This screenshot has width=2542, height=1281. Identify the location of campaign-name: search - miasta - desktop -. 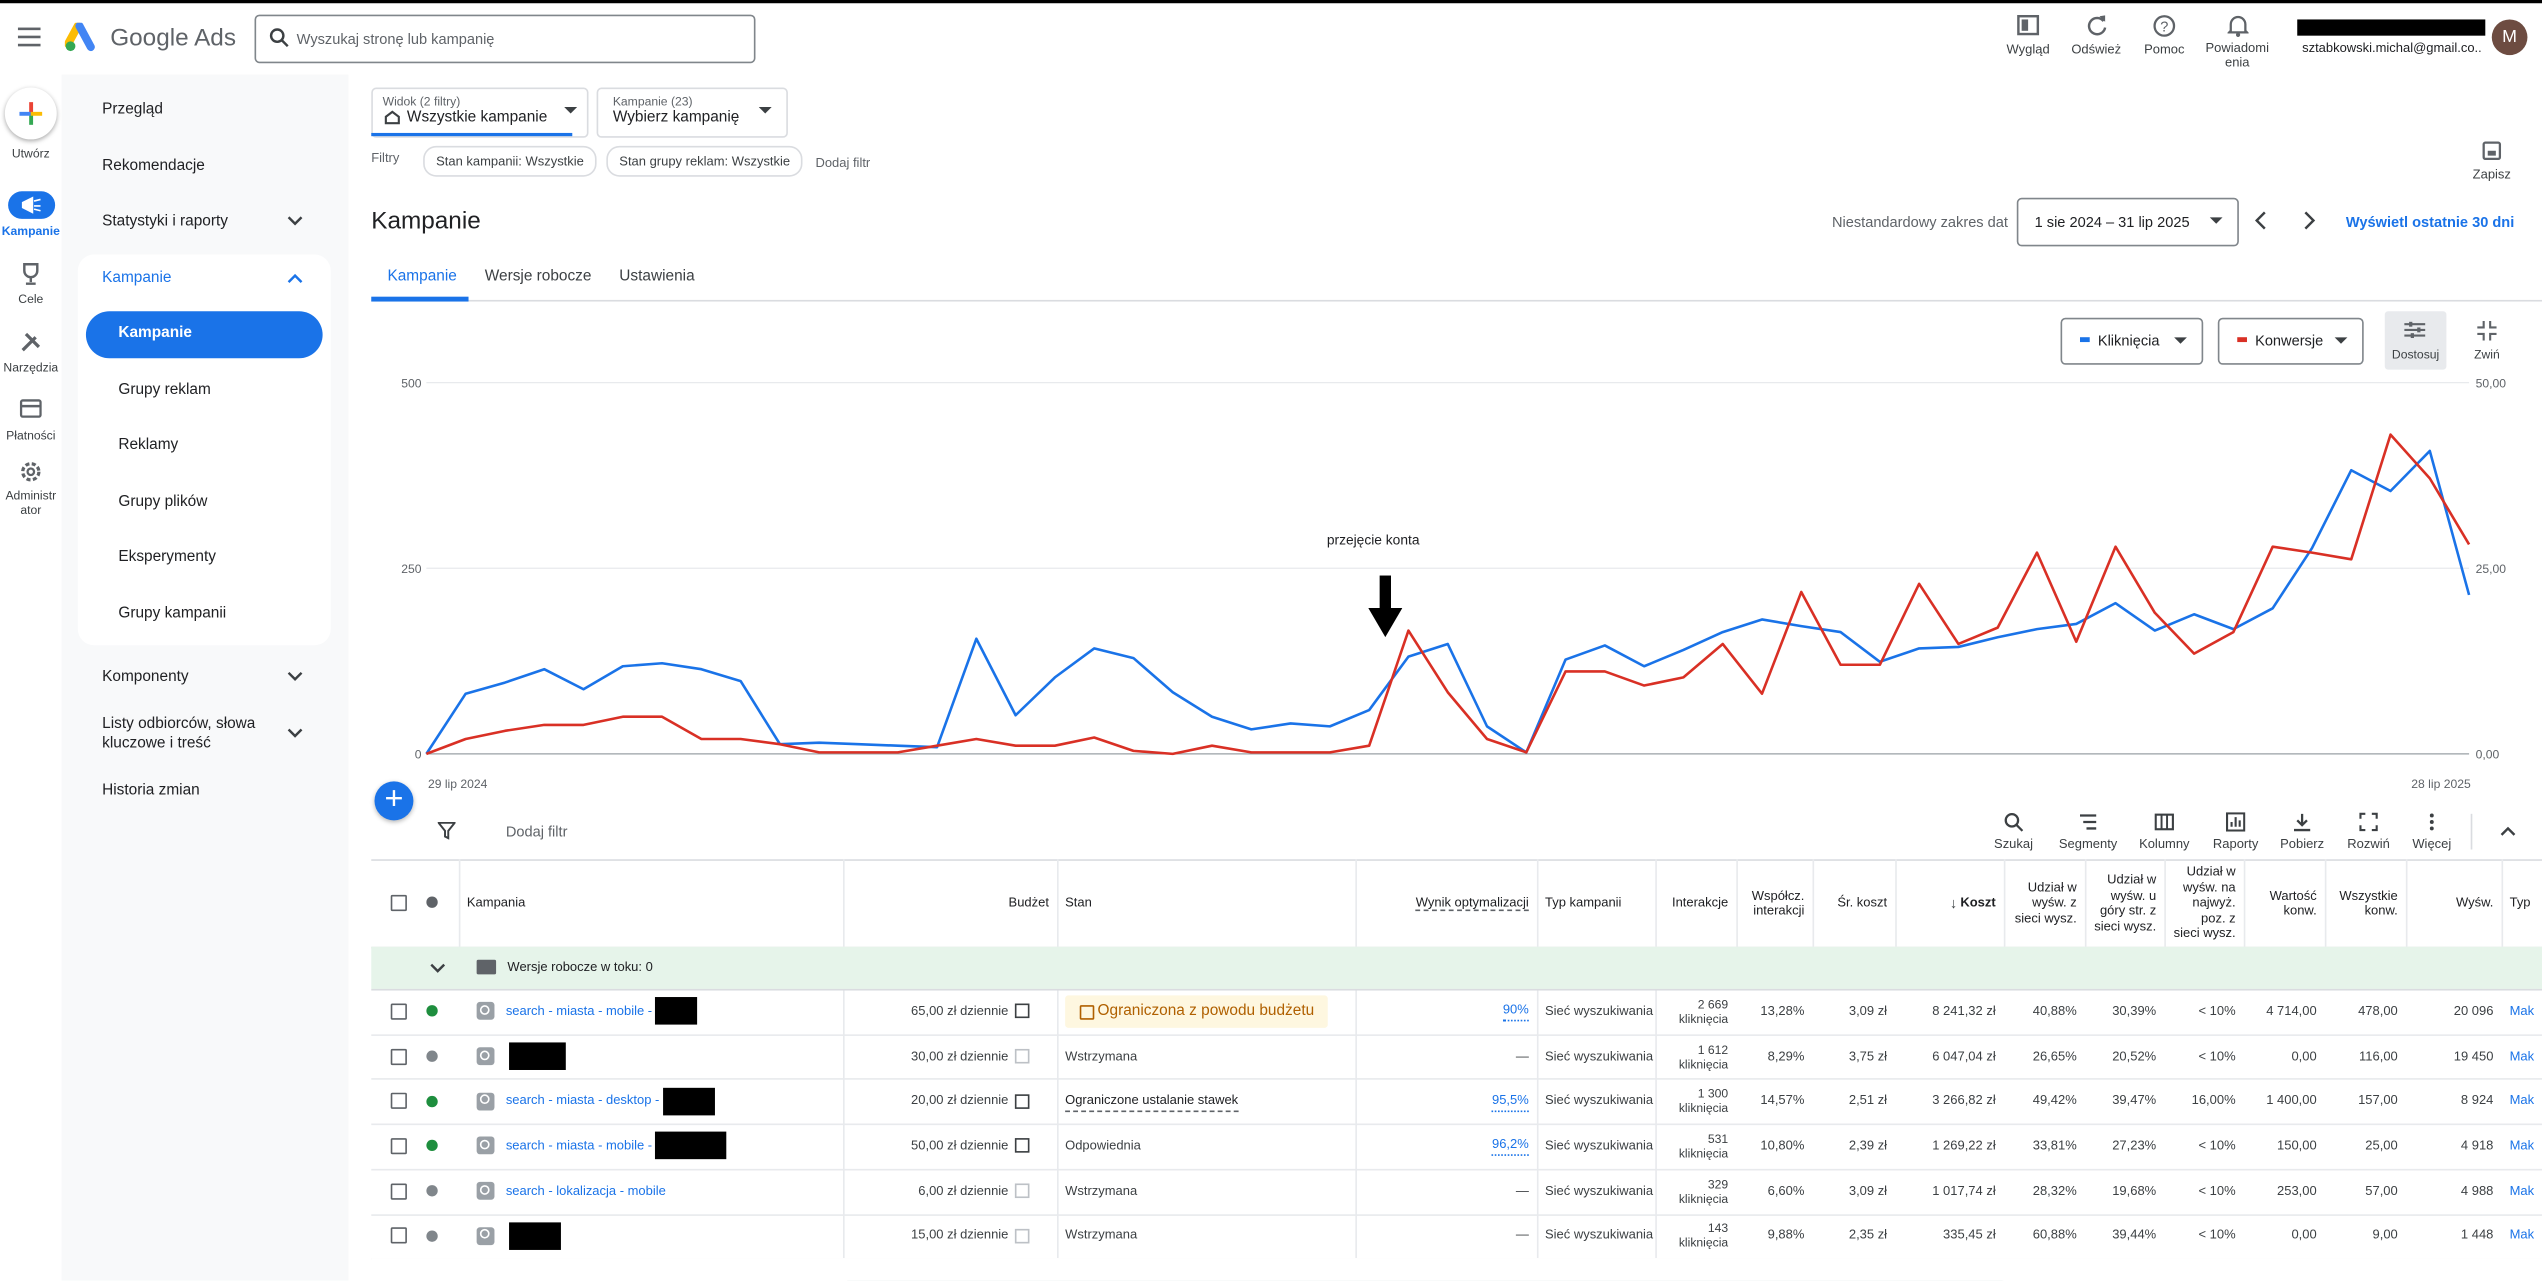
(582, 1100).